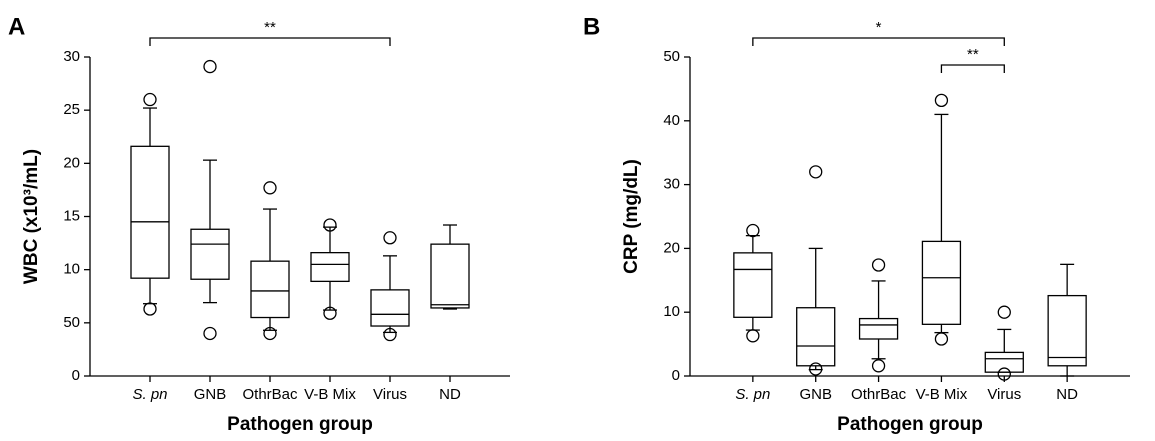 The width and height of the screenshot is (1155, 441). Describe the element at coordinates (591, 26) in the screenshot. I see `panel-label: B` at that location.